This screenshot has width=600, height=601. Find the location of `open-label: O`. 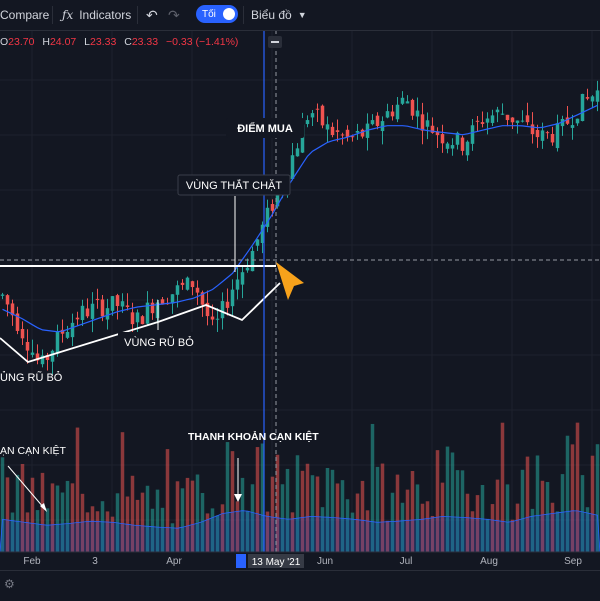

open-label: O is located at coordinates (4, 42).